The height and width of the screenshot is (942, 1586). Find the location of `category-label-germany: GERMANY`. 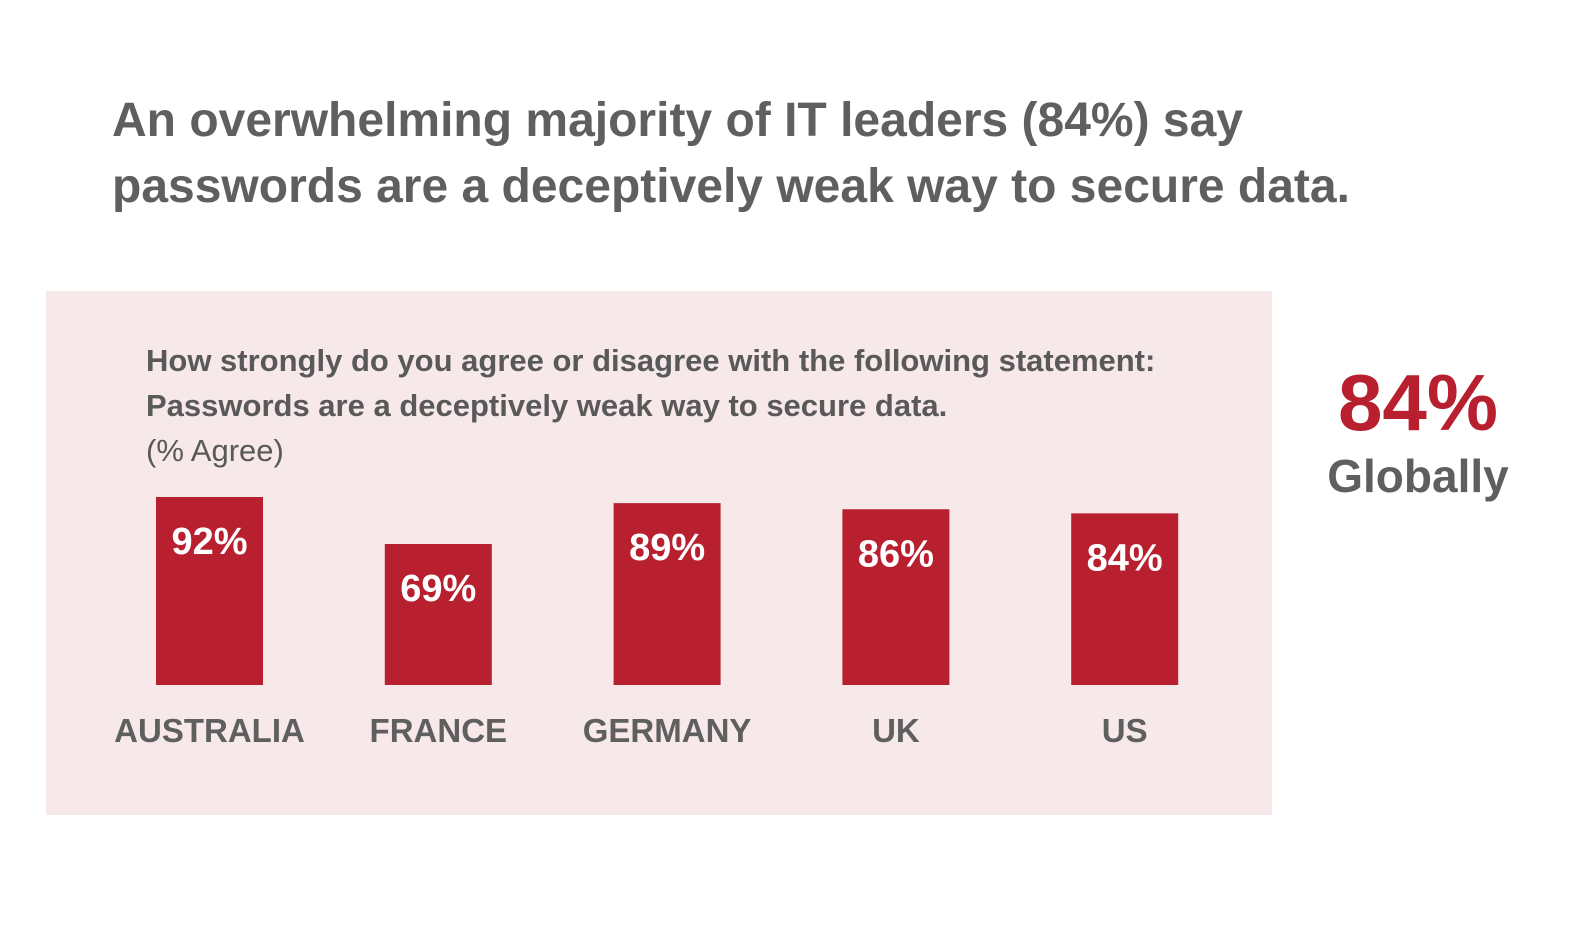

category-label-germany: GERMANY is located at coordinates (667, 730).